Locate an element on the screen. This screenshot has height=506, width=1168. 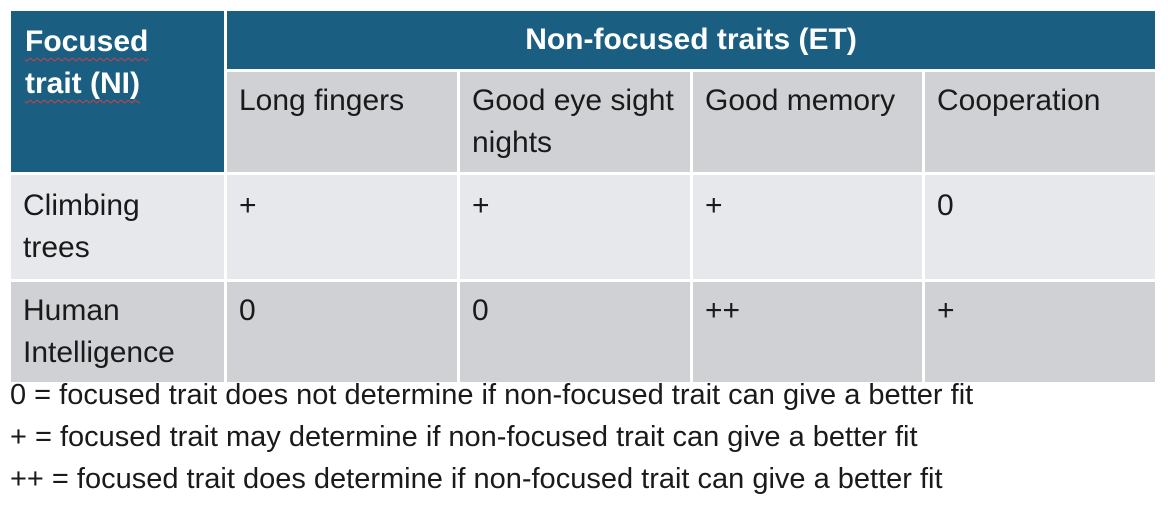
corner-header-text: Focused trait (NI) is located at coordinates (87, 62).